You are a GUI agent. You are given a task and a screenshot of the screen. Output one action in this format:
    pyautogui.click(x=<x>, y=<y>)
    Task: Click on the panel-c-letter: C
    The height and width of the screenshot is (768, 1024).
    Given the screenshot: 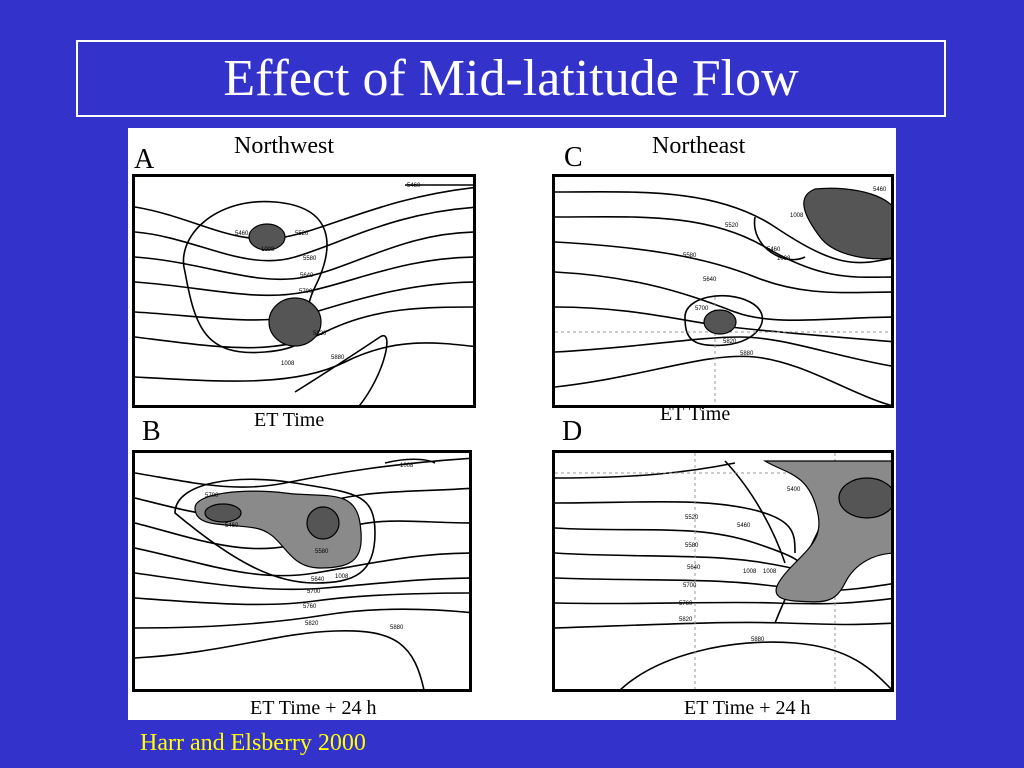 What is the action you would take?
    pyautogui.click(x=573, y=157)
    